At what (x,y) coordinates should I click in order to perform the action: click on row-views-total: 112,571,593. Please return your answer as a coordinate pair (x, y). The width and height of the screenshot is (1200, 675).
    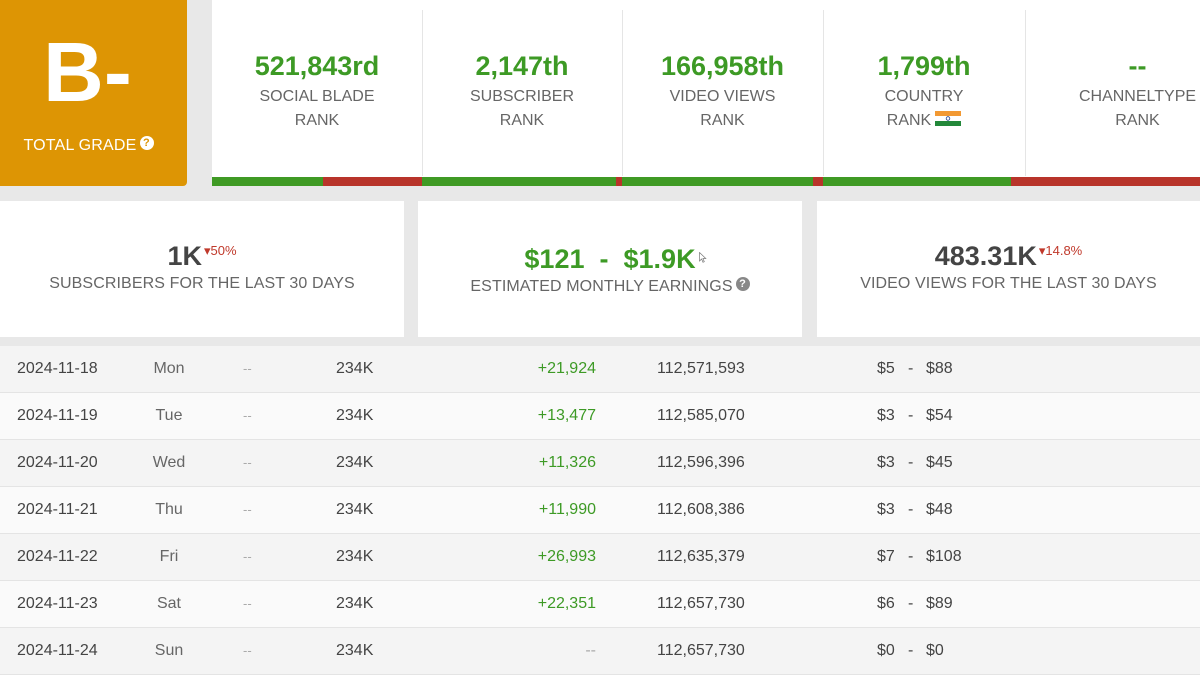
    Looking at the image, I should click on (701, 368).